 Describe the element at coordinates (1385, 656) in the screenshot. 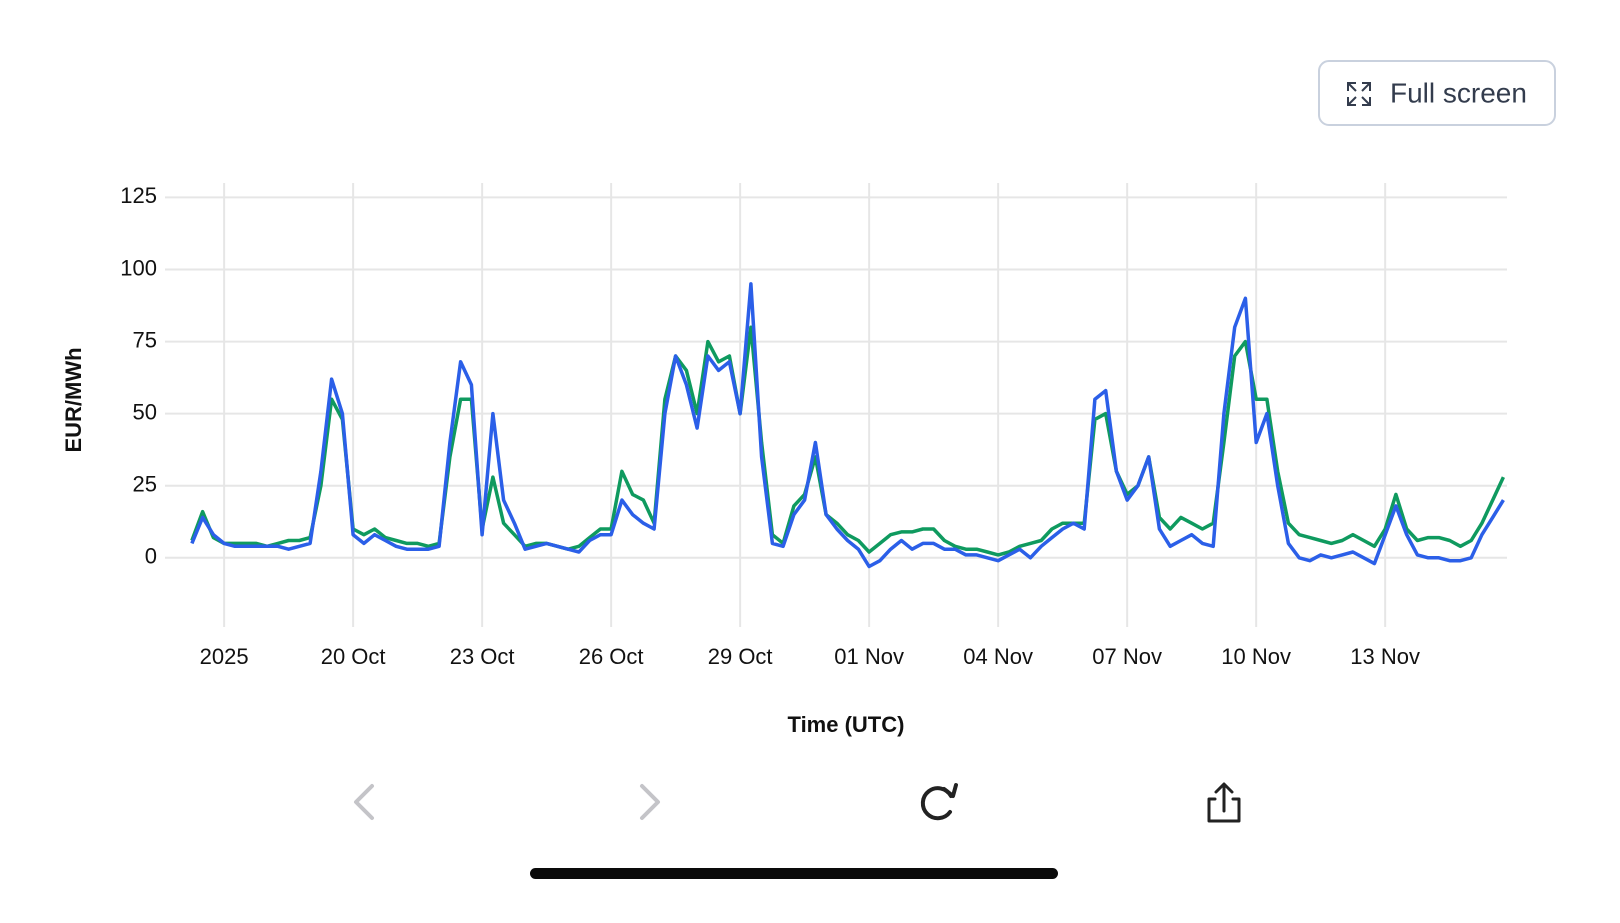

I see `x-tick-label: 13 Nov` at that location.